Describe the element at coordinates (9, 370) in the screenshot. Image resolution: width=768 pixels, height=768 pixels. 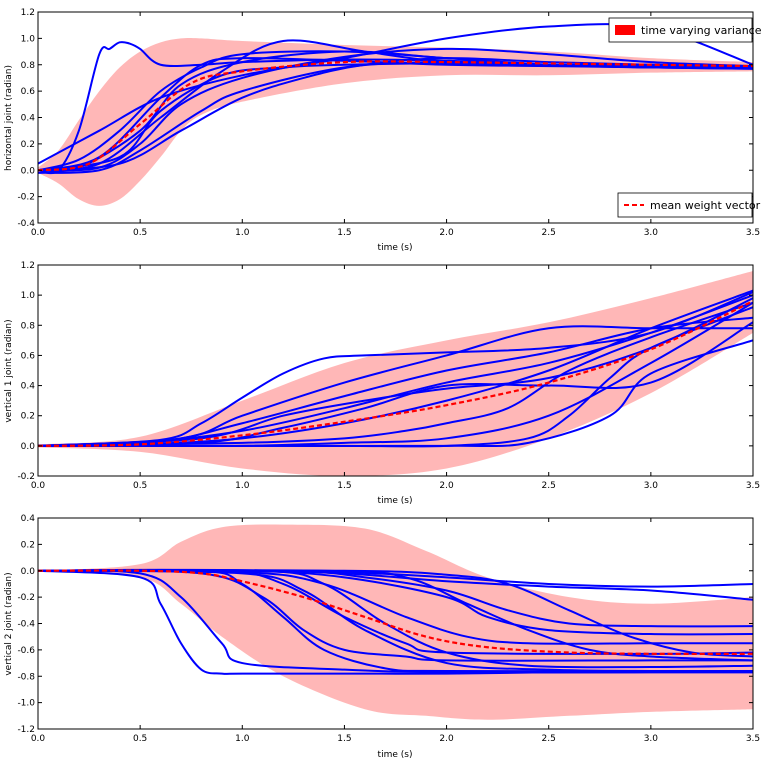
I see `y-axis-label: vertical 1 joint (radian)` at that location.